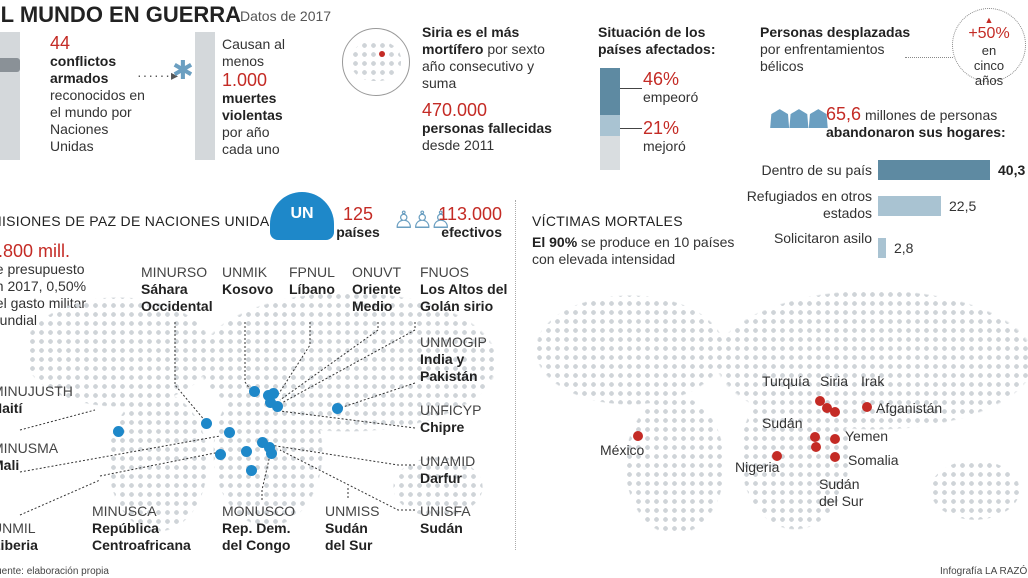  Describe the element at coordinates (470, 214) in the screenshot. I see `peace-staff-number: 113.000` at that location.